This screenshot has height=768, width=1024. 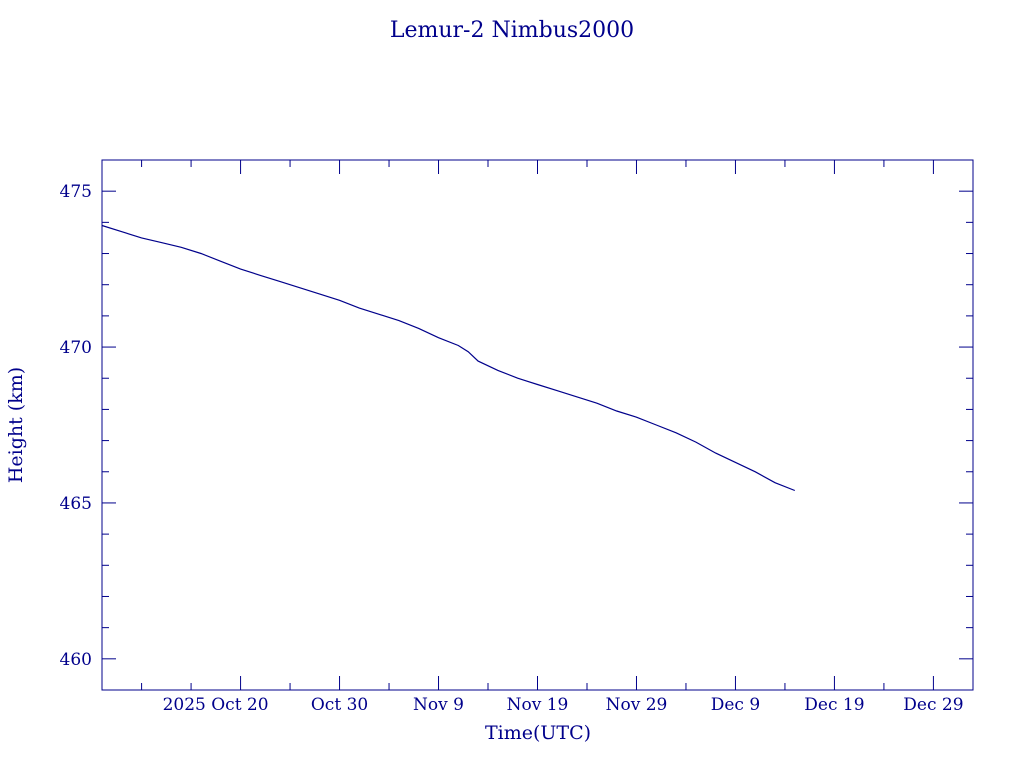 What do you see at coordinates (933, 705) in the screenshot?
I see `x-tick-label: Dec 29` at bounding box center [933, 705].